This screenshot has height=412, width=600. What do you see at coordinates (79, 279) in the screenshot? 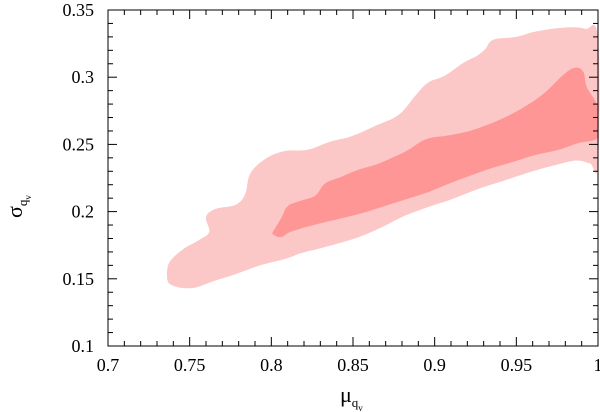
I see `y-tick-label: 0.15` at bounding box center [79, 279].